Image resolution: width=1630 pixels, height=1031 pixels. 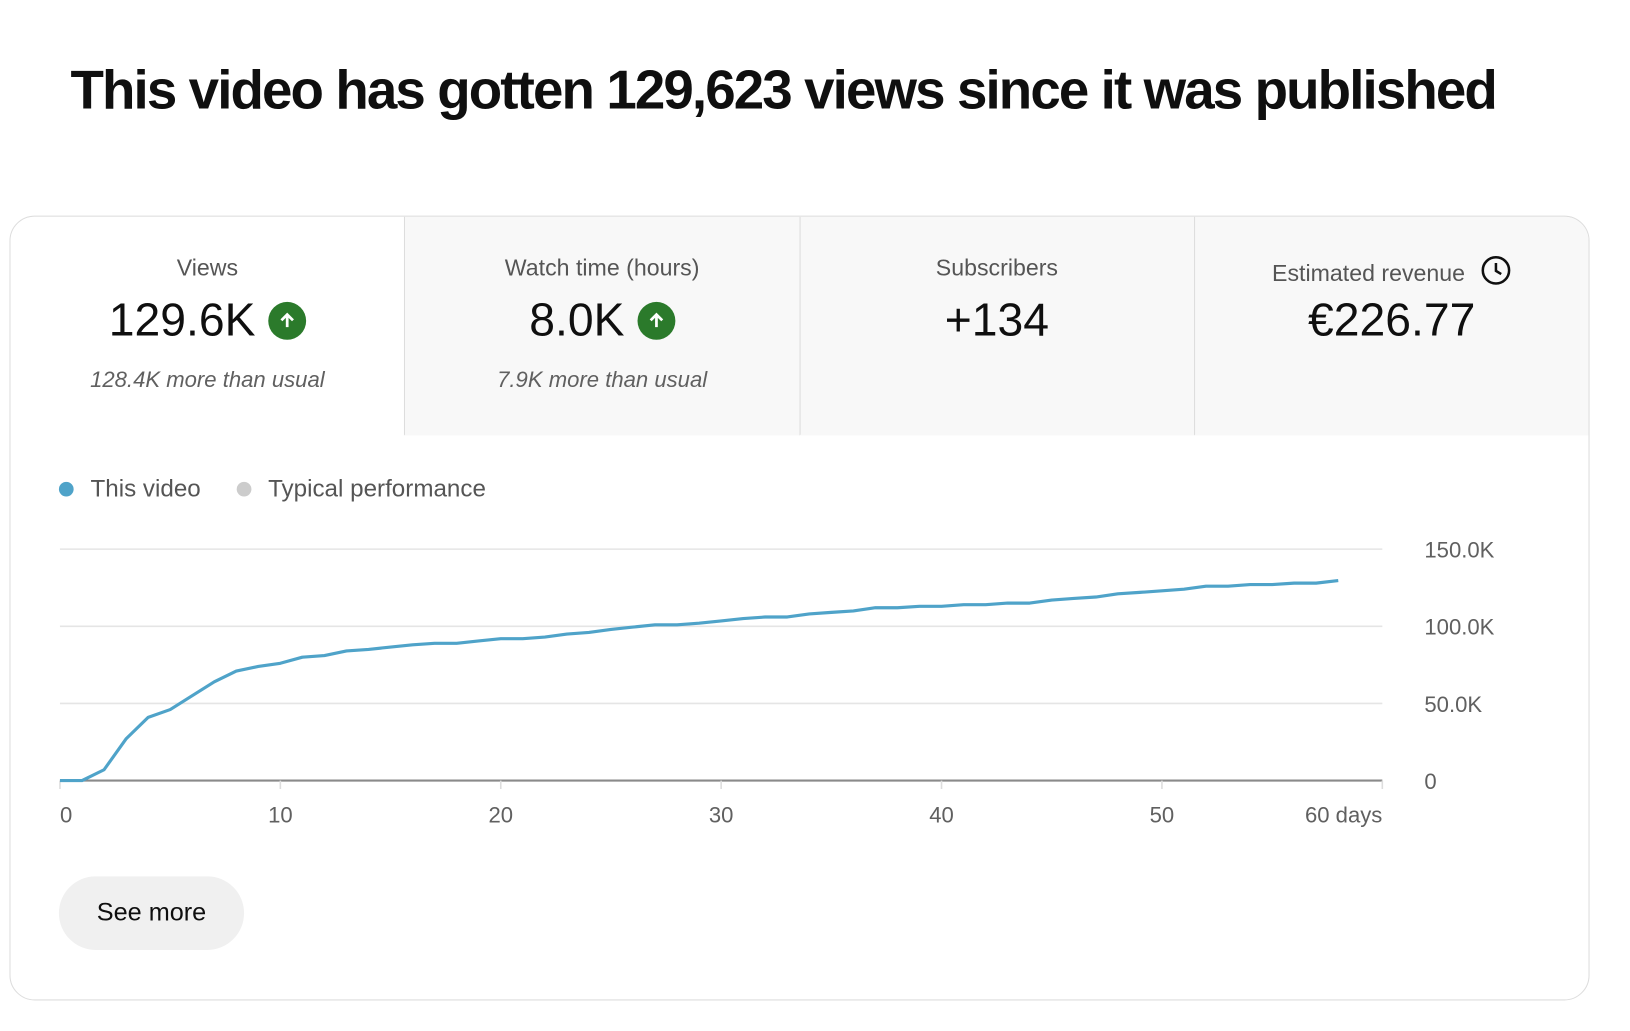 I want to click on legend-label: Typical performance, so click(x=377, y=488).